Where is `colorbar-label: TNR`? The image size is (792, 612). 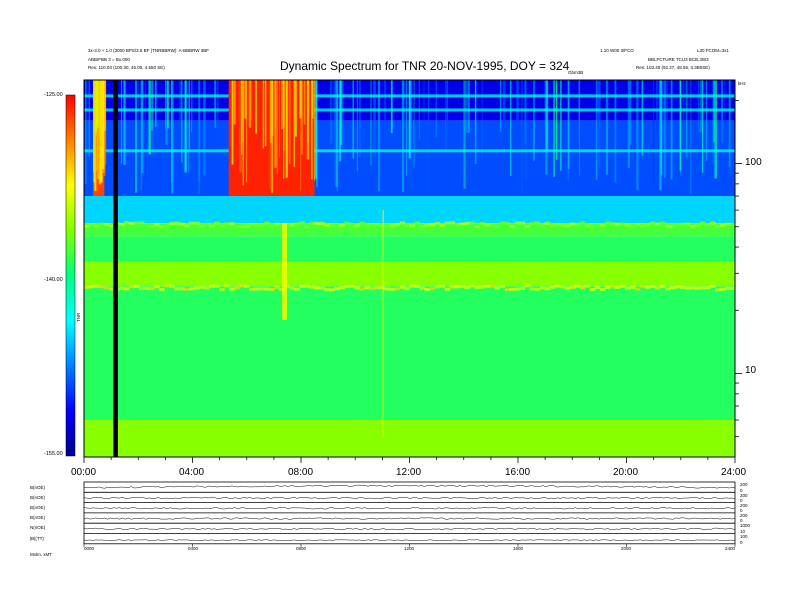
colorbar-label: TNR is located at coordinates (78, 317).